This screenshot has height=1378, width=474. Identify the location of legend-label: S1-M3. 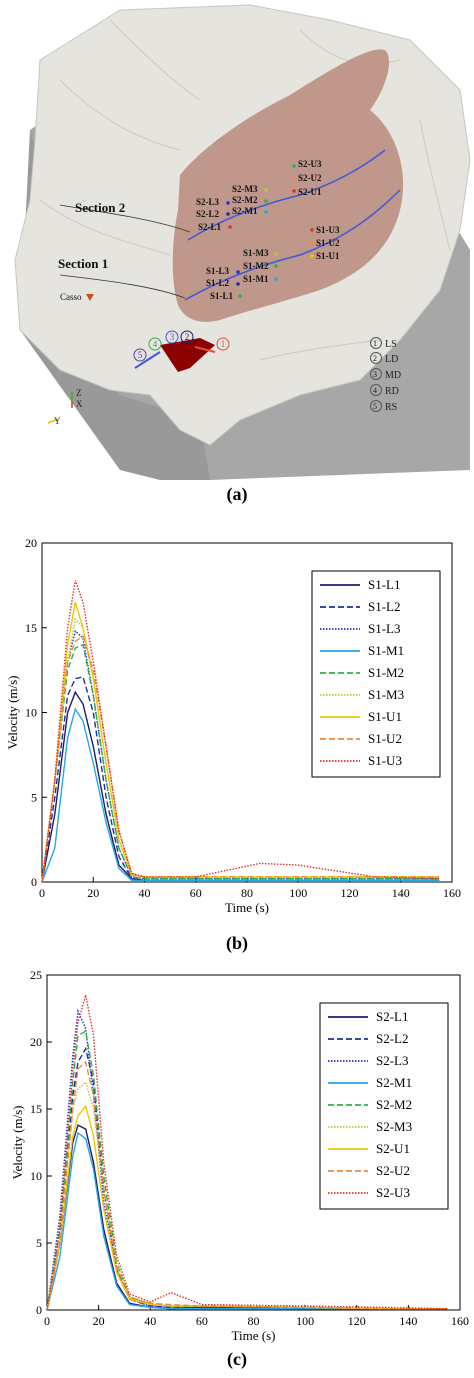
(386, 694).